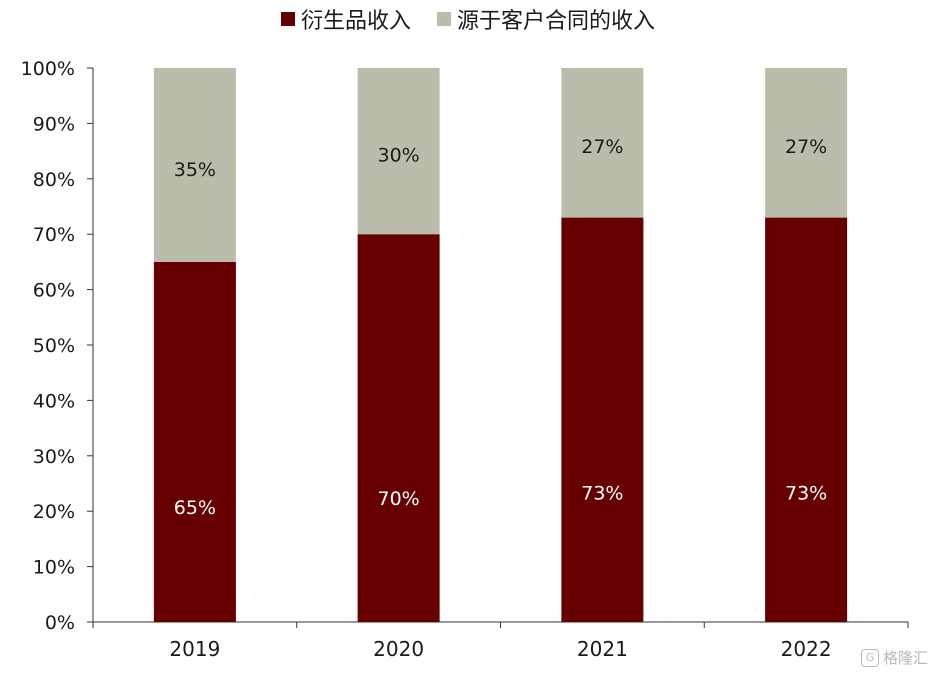  Describe the element at coordinates (54, 346) in the screenshot. I see `y-tick-label: 50%` at that location.